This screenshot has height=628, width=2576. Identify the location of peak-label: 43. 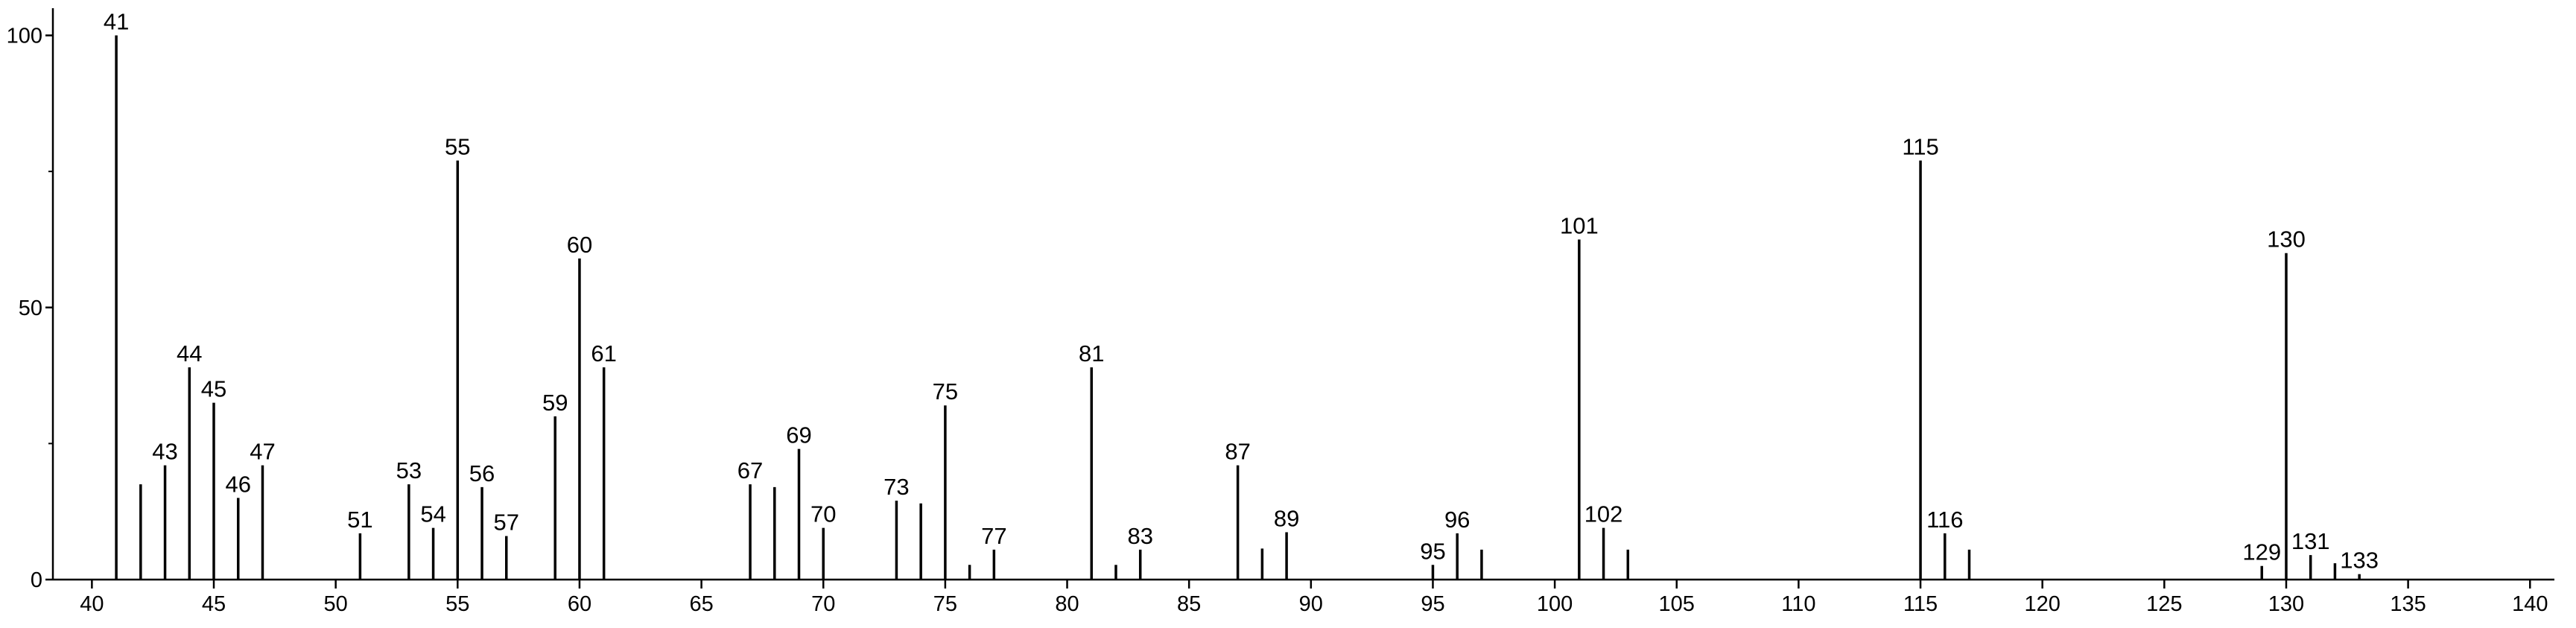
(165, 452).